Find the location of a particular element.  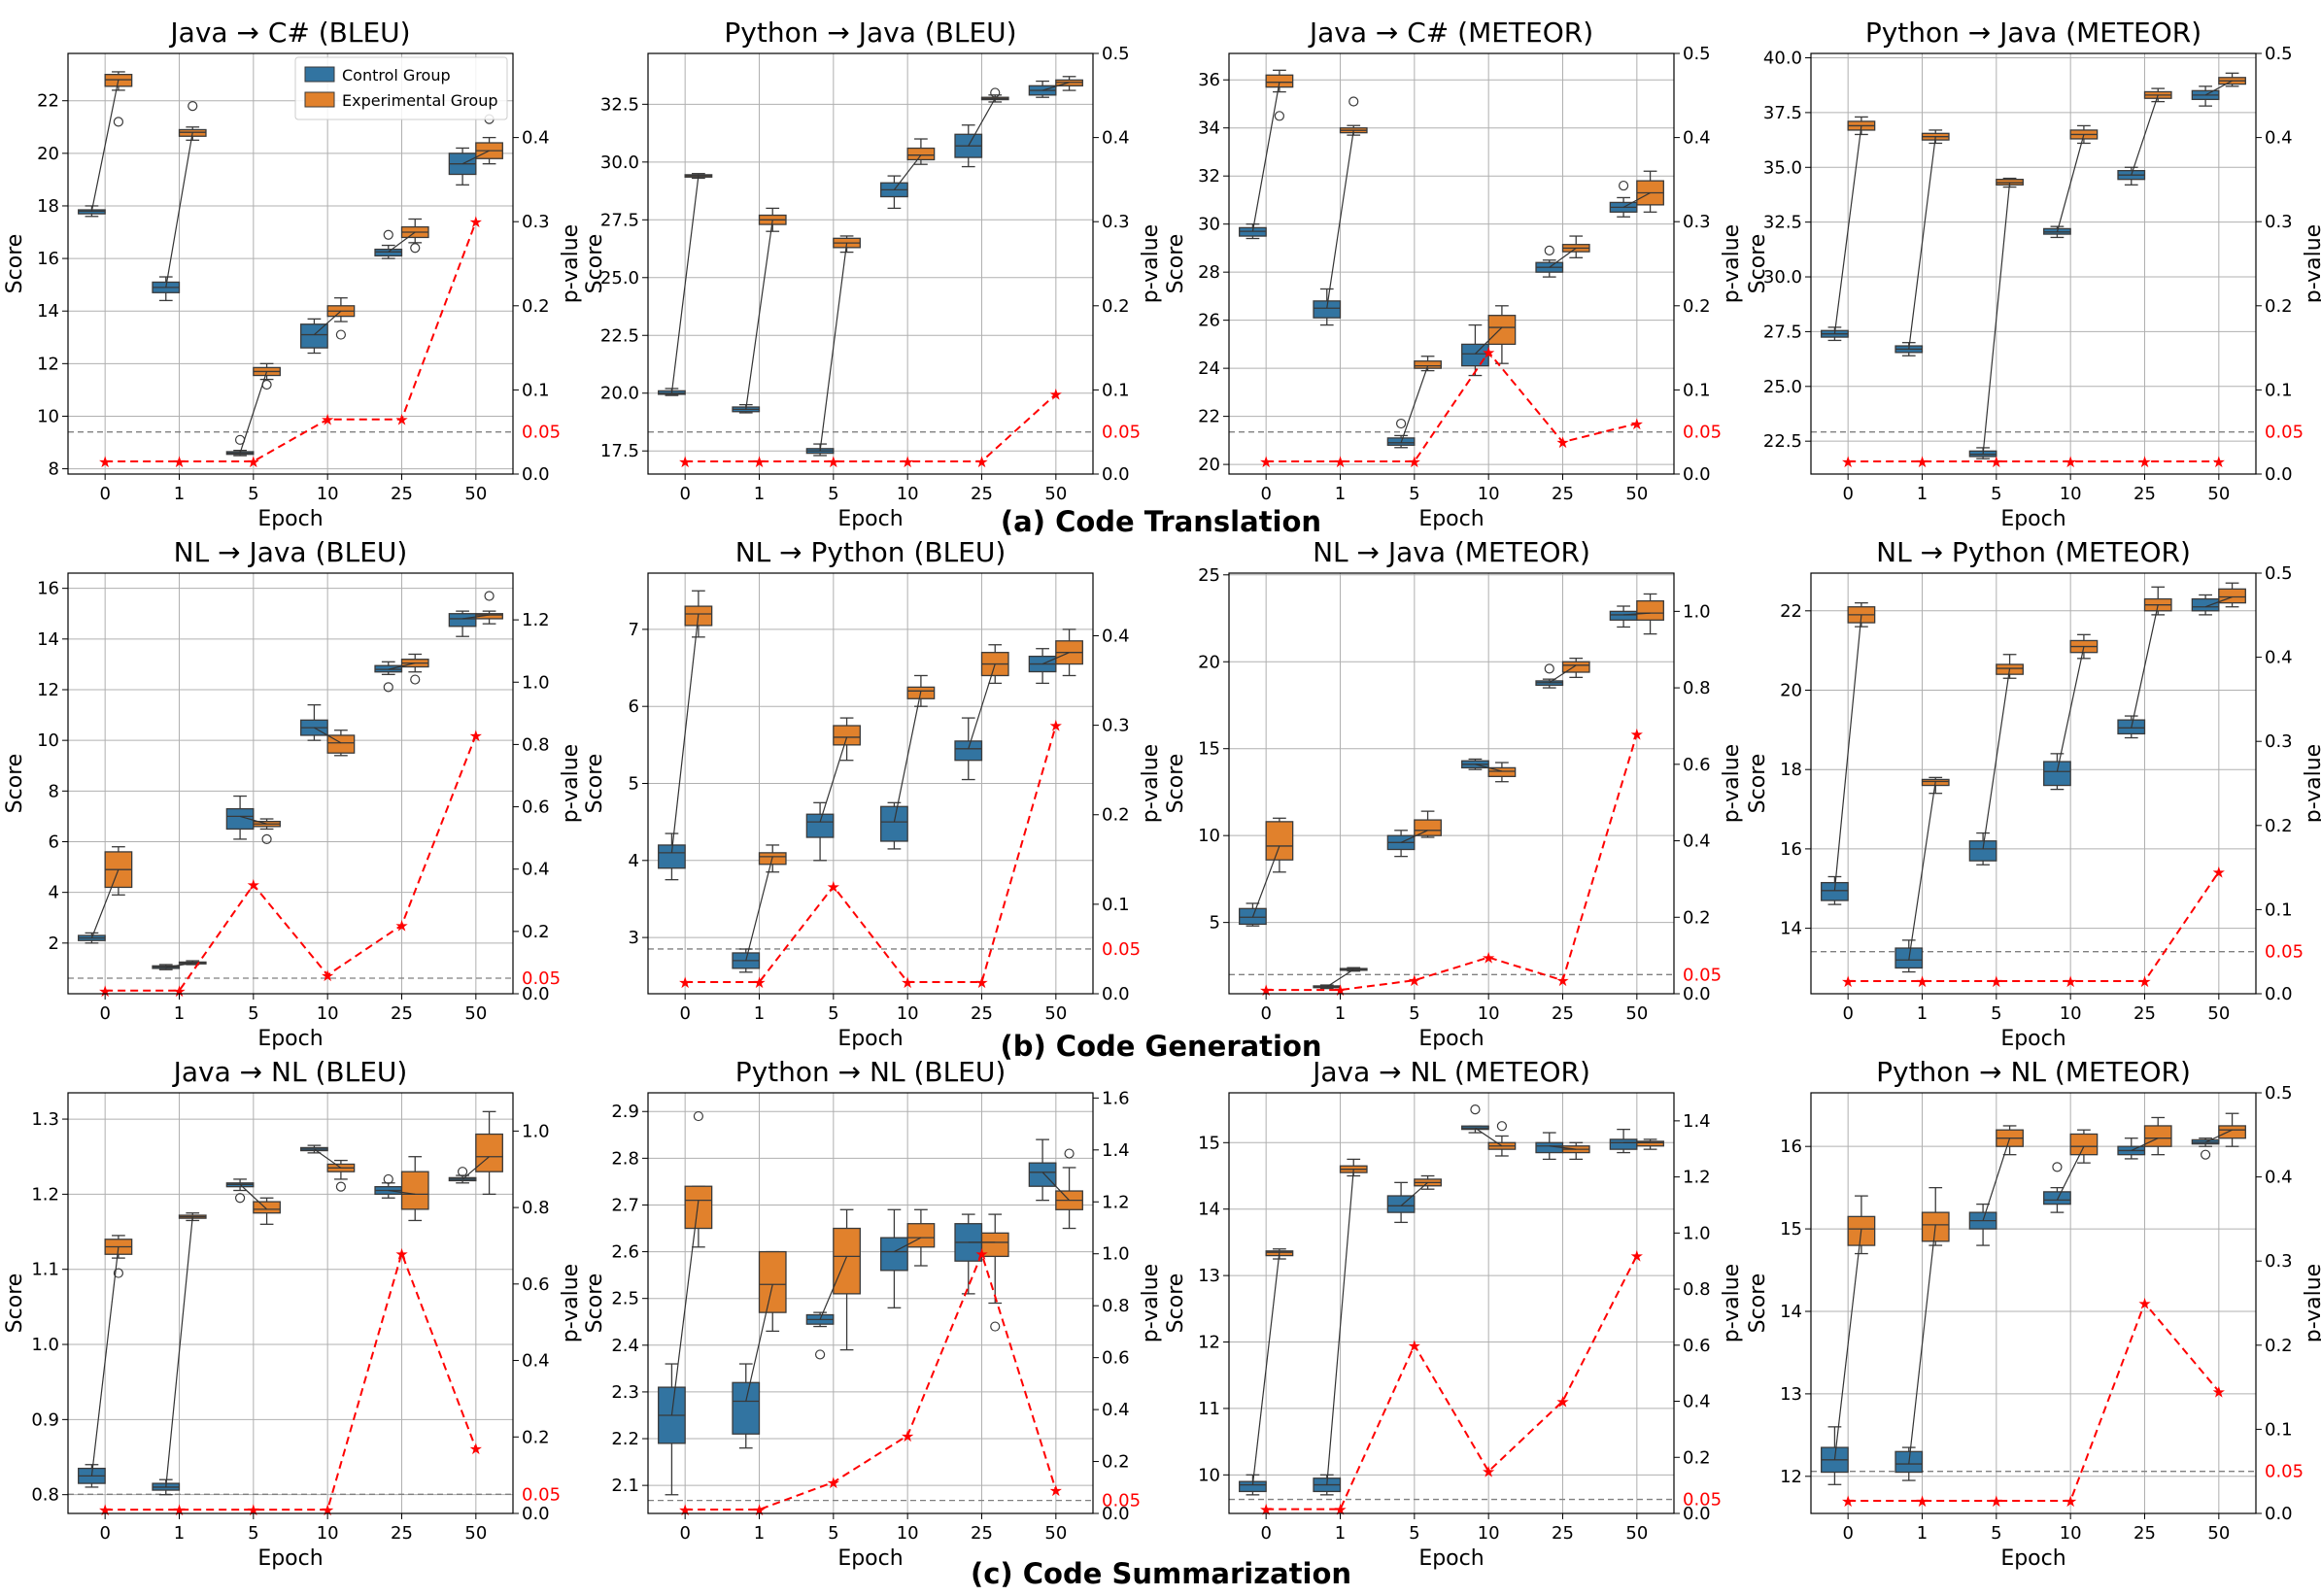

y-tick-label: 40.0 is located at coordinates (1782, 59).